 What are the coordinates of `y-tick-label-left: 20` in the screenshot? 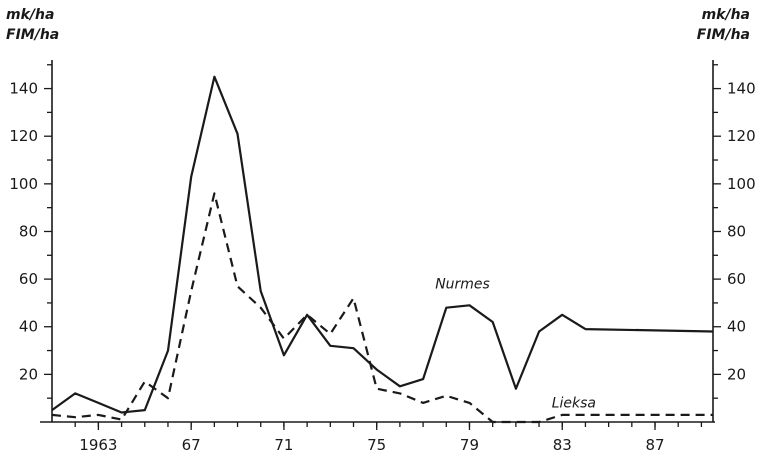 It's located at (28, 374).